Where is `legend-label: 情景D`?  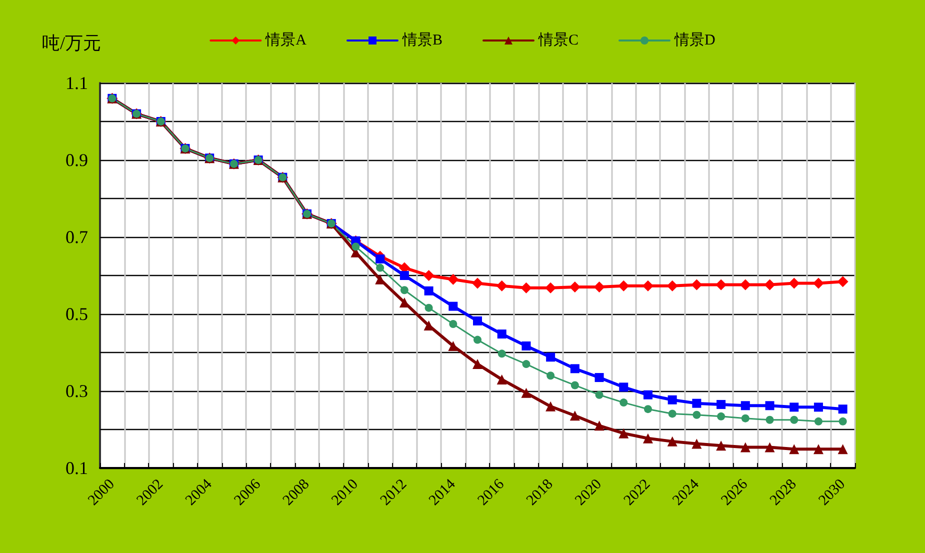 legend-label: 情景D is located at coordinates (695, 40).